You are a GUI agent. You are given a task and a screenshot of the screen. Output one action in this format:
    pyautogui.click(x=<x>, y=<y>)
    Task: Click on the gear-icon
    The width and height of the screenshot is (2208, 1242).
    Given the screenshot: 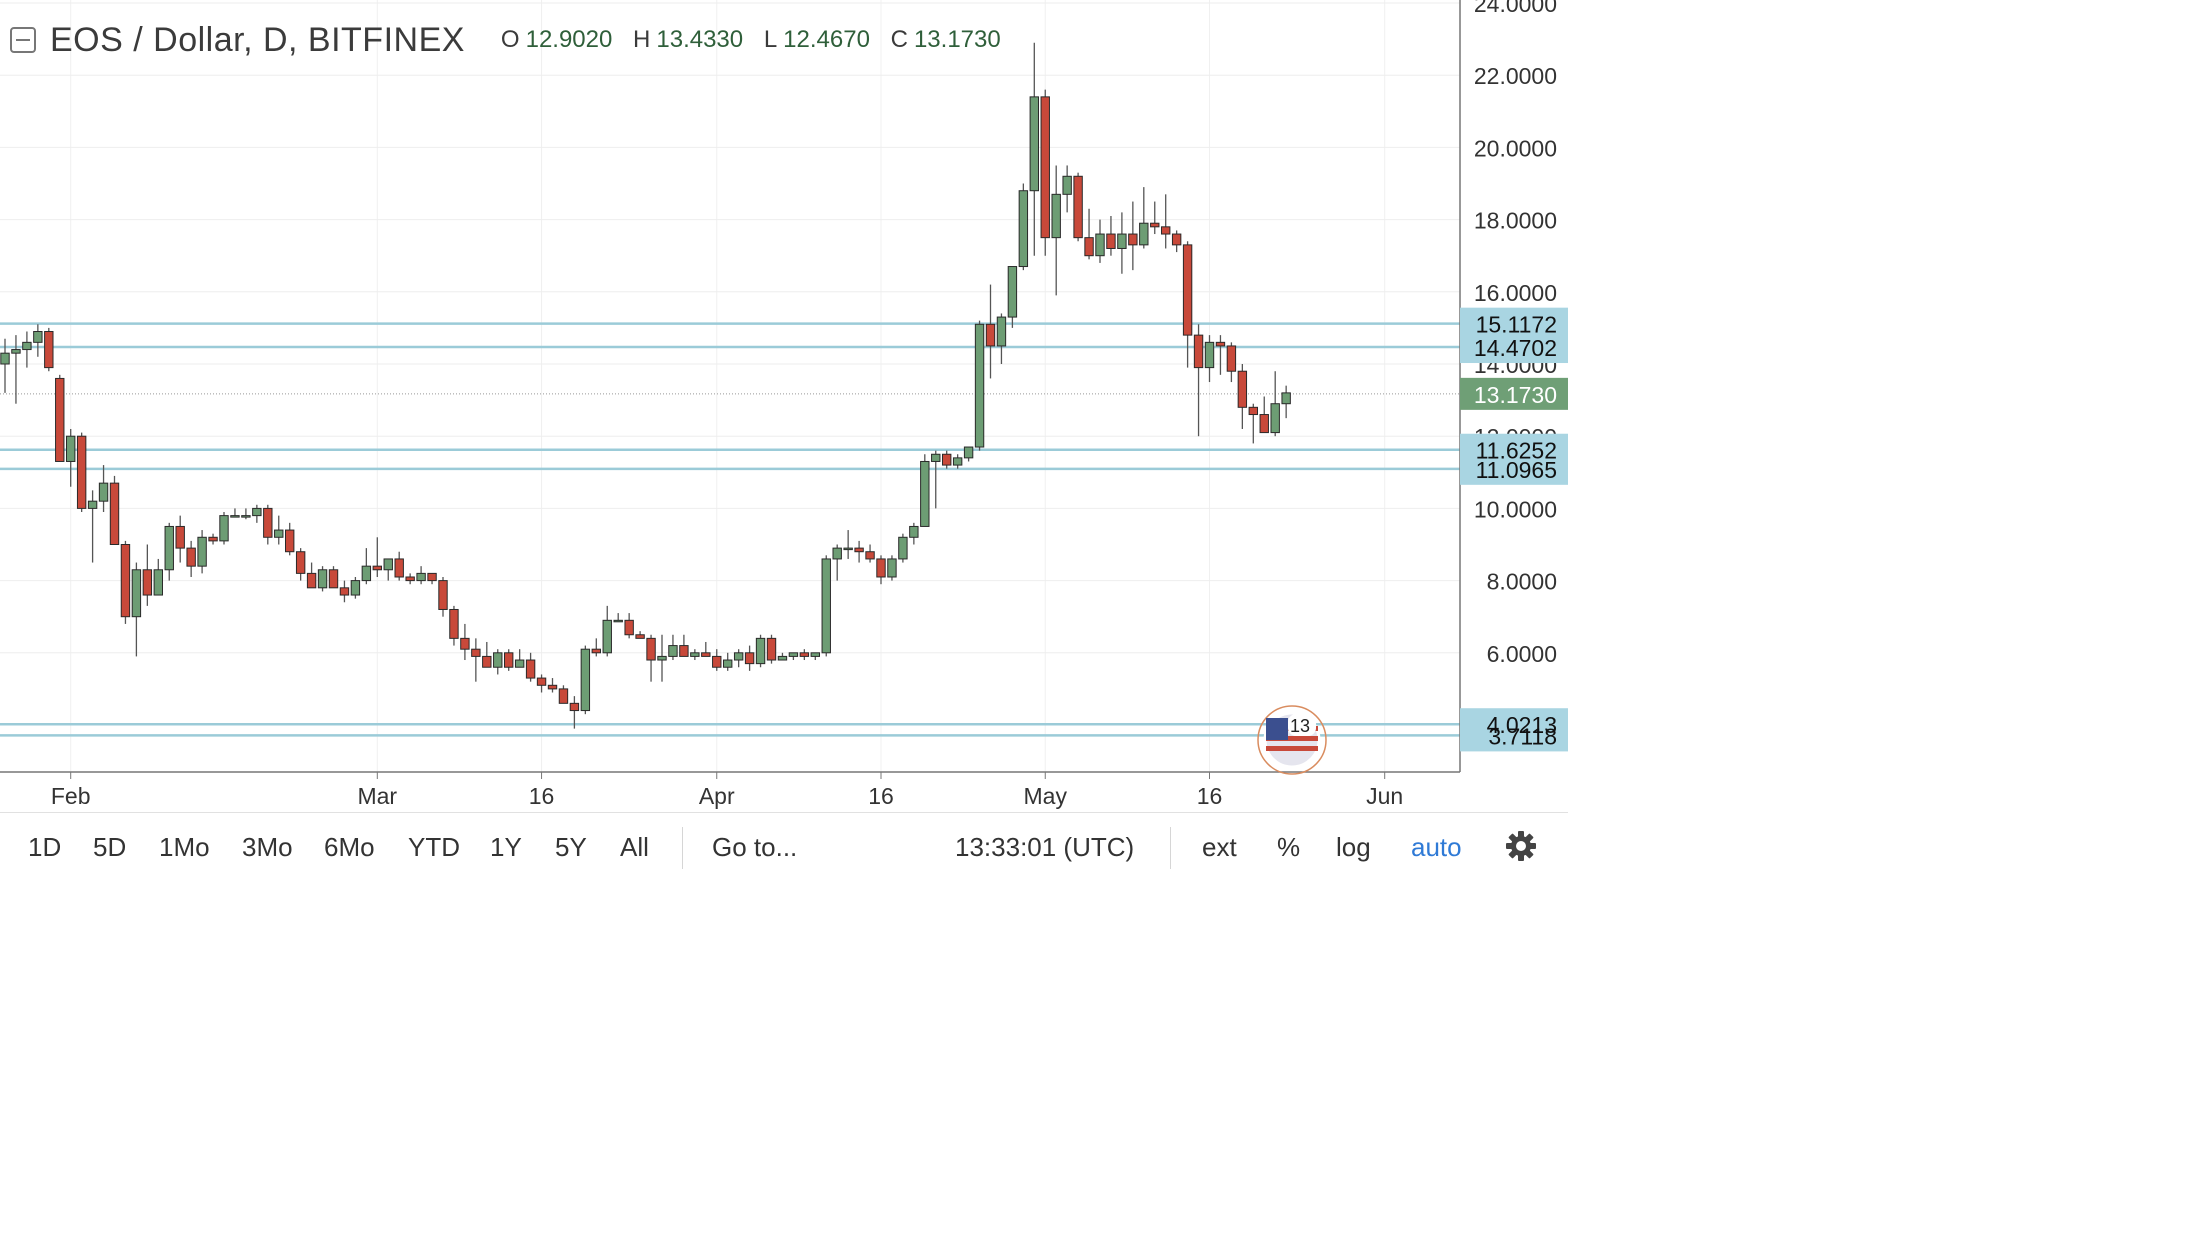 What is the action you would take?
    pyautogui.click(x=1521, y=849)
    